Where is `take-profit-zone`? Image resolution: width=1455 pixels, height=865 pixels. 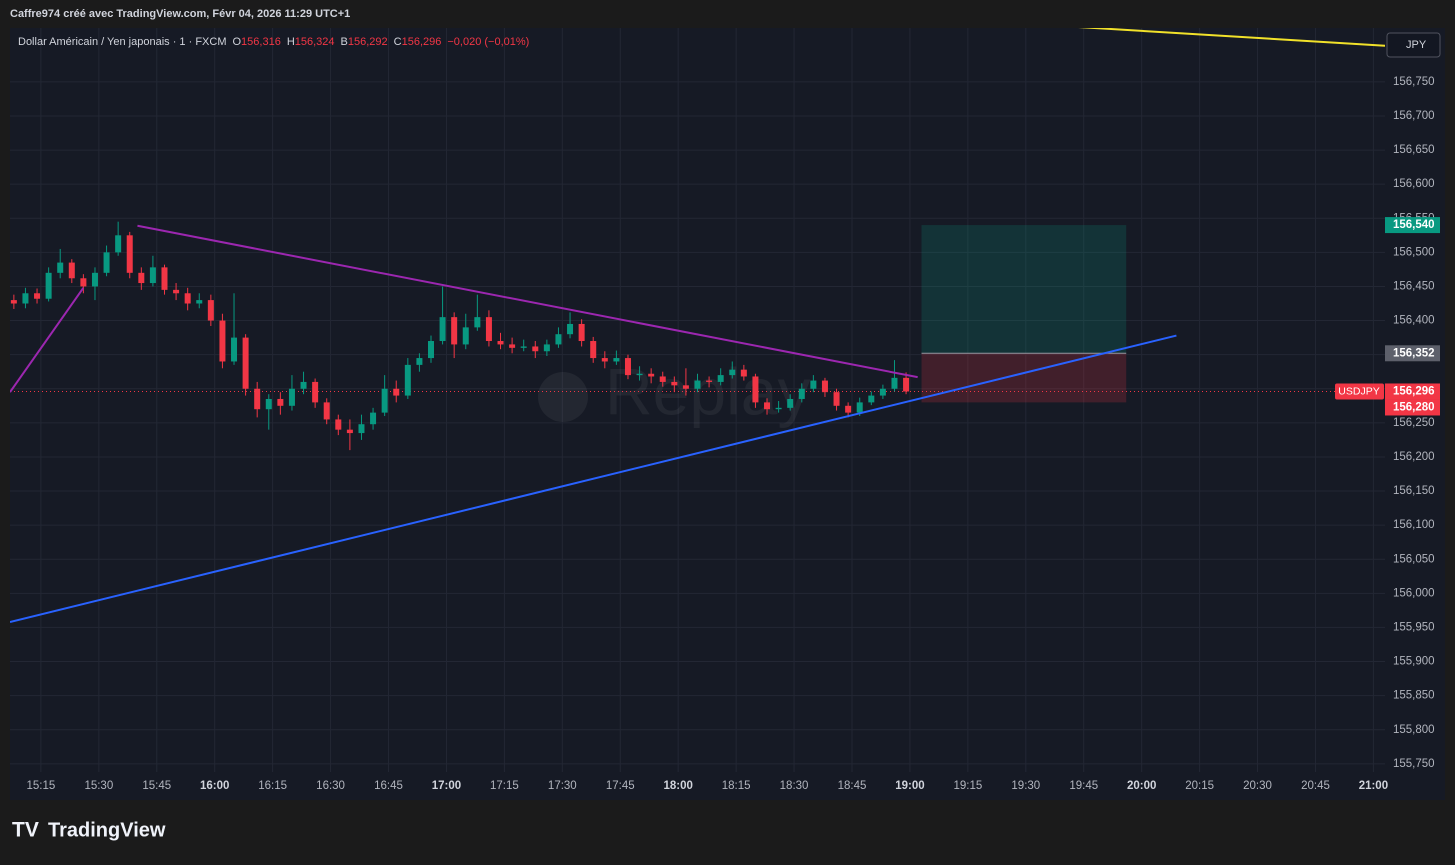 take-profit-zone is located at coordinates (1024, 289).